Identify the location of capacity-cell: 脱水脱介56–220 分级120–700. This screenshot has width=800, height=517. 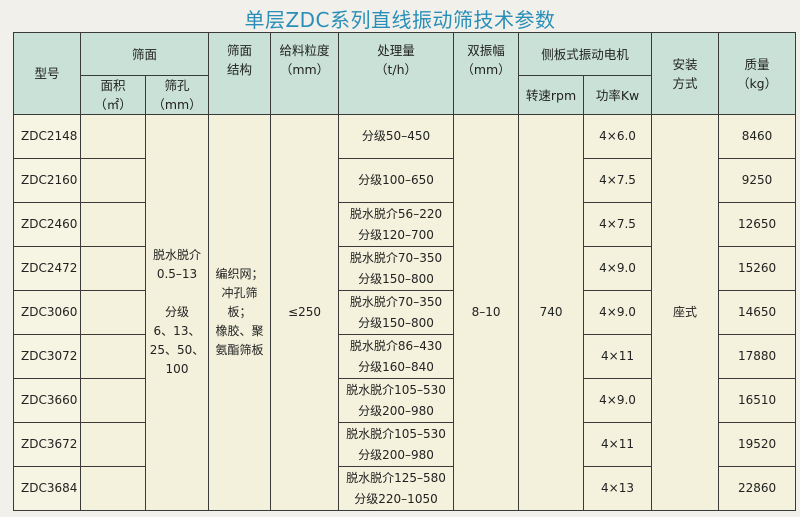
(396, 224).